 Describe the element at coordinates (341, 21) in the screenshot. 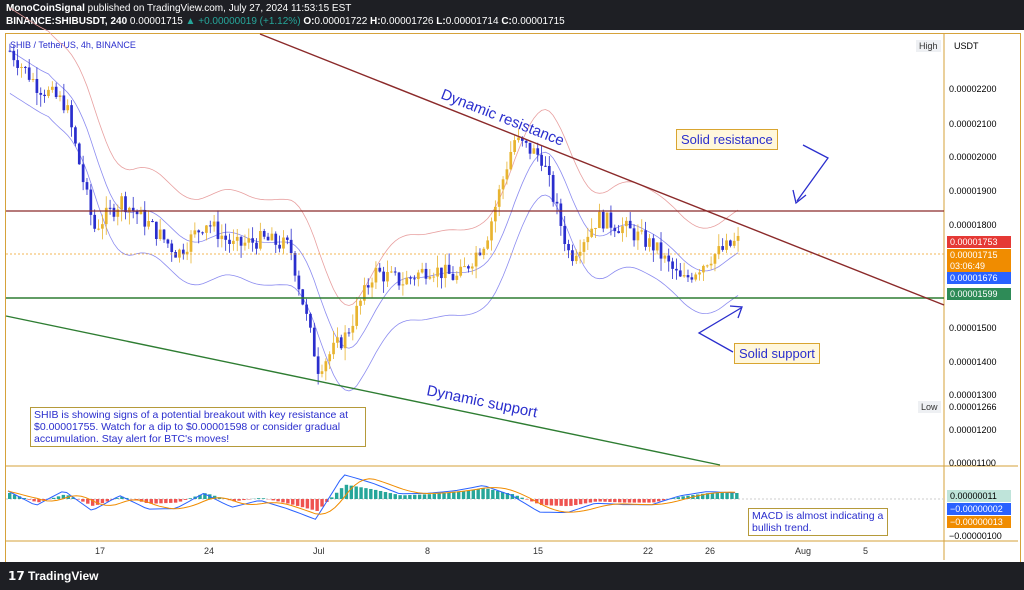

I see `open-value: 0.00001722` at that location.